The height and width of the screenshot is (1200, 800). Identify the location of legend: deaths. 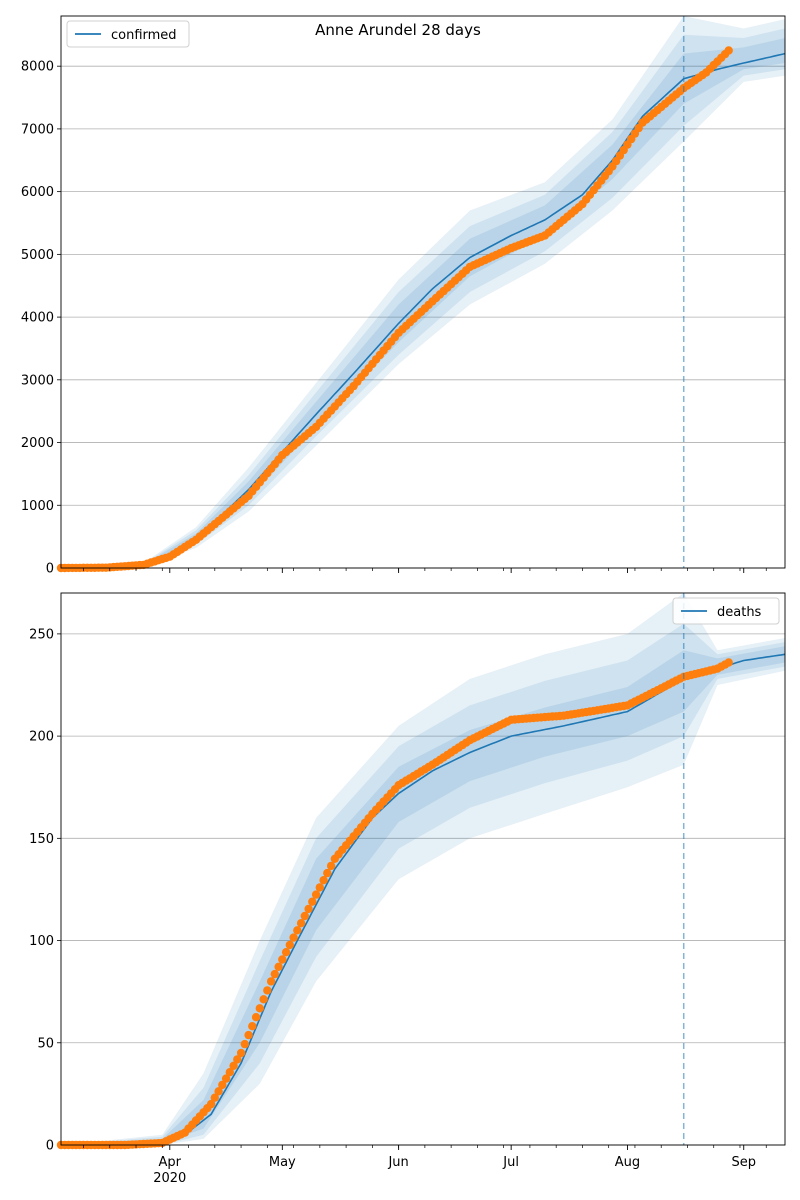
(726, 611).